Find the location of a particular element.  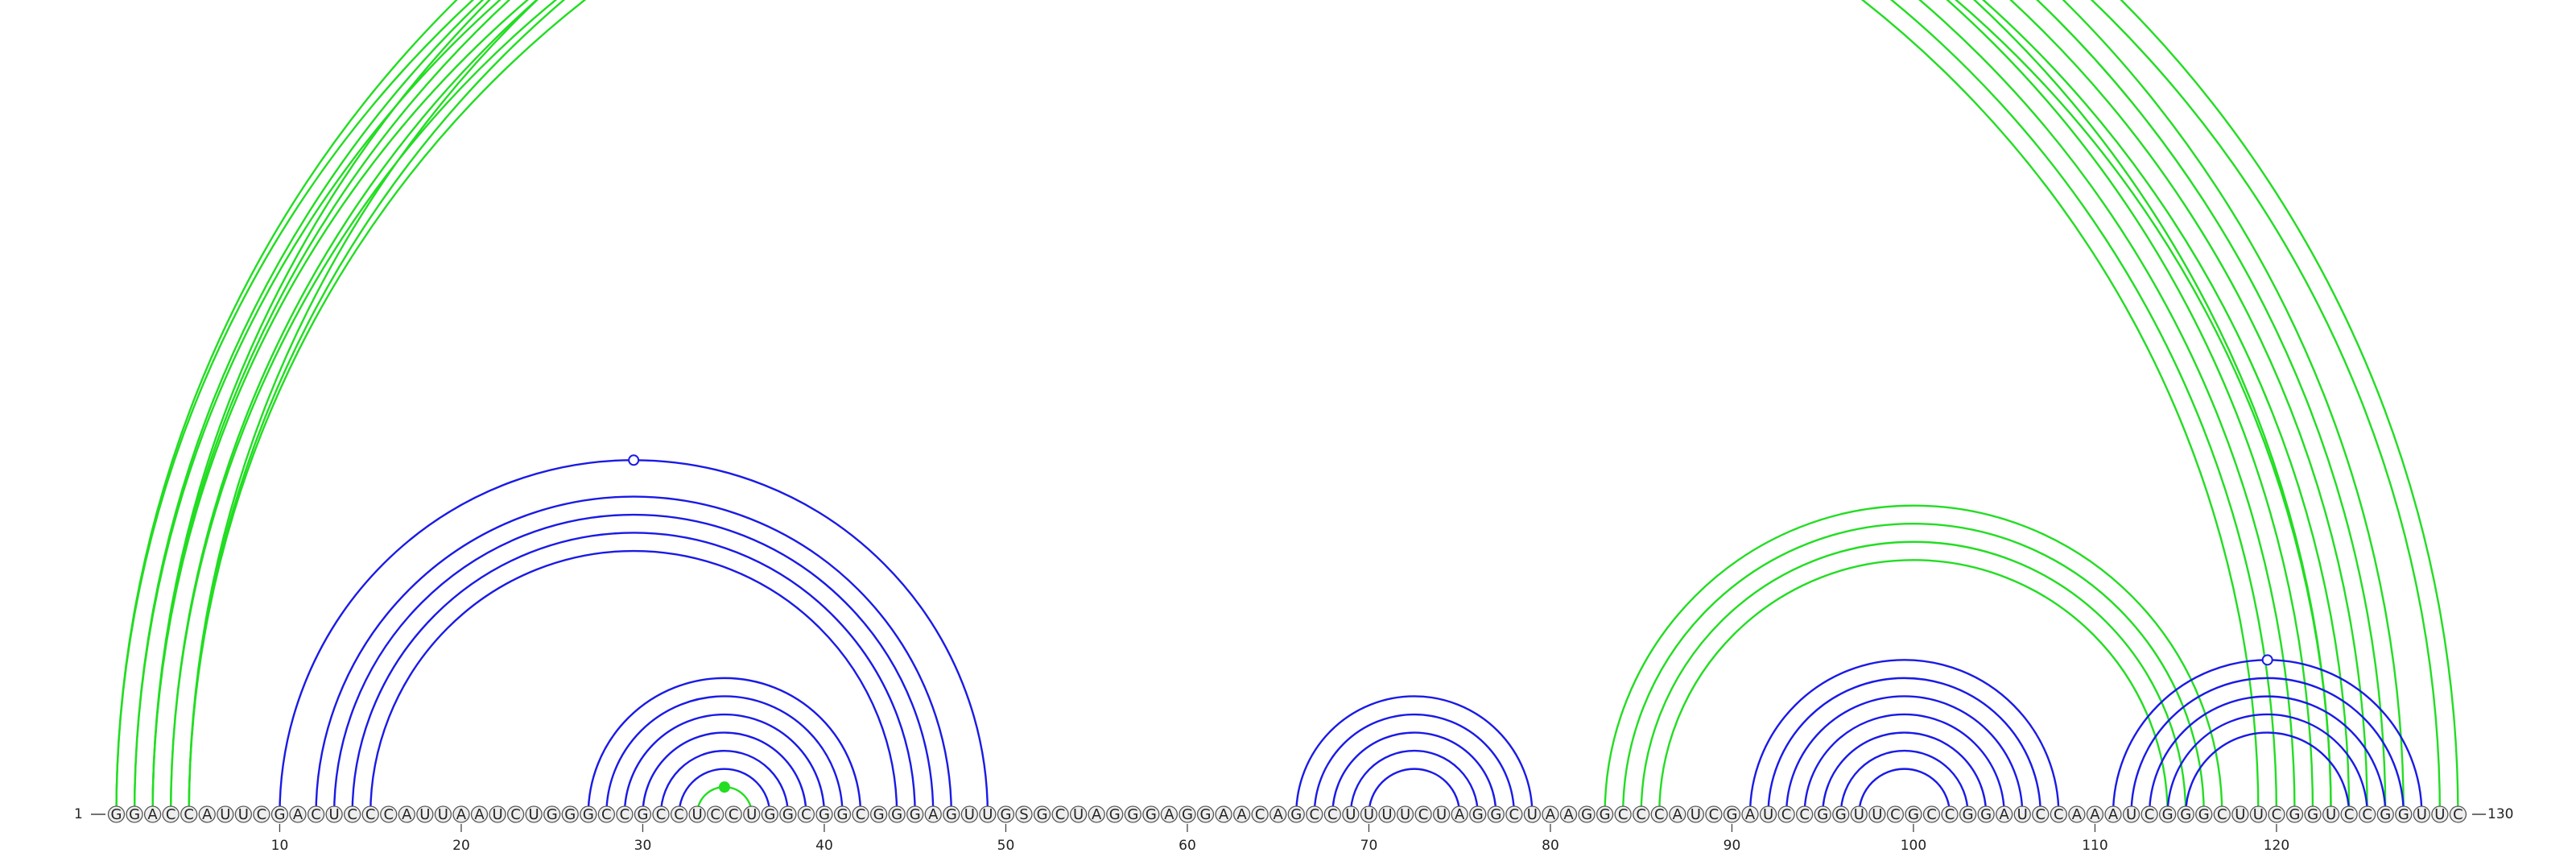

nucleotide-45-letter: G is located at coordinates (915, 814).